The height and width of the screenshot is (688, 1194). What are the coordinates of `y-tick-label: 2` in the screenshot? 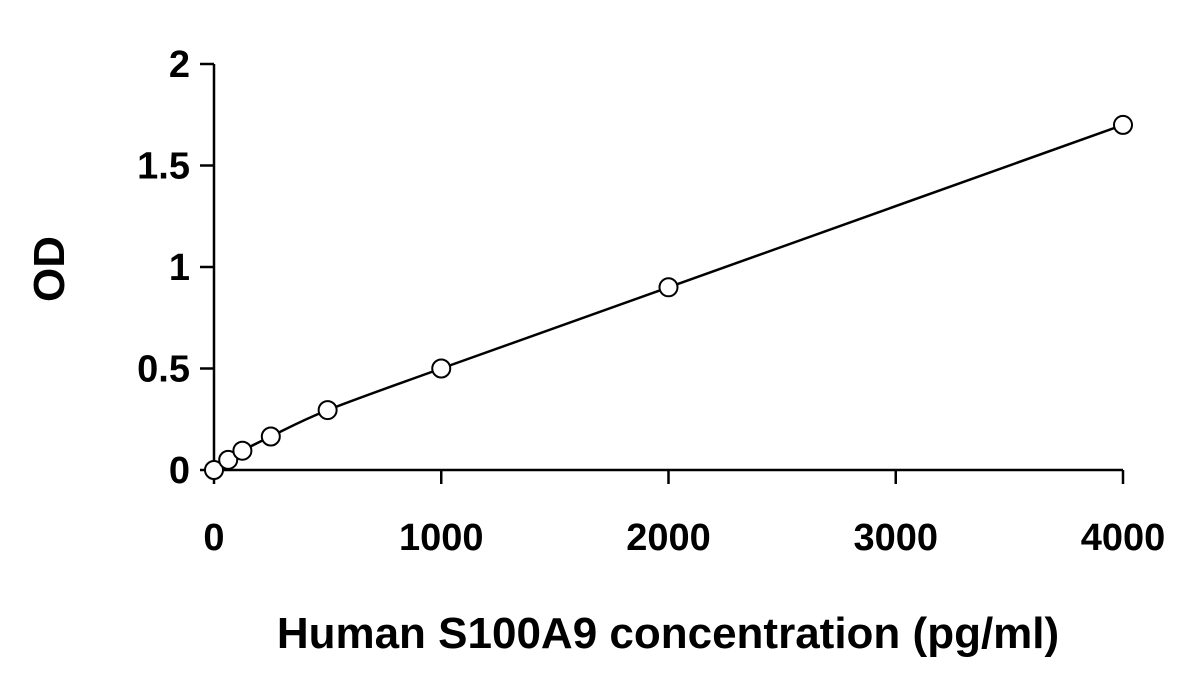 It's located at (179, 65).